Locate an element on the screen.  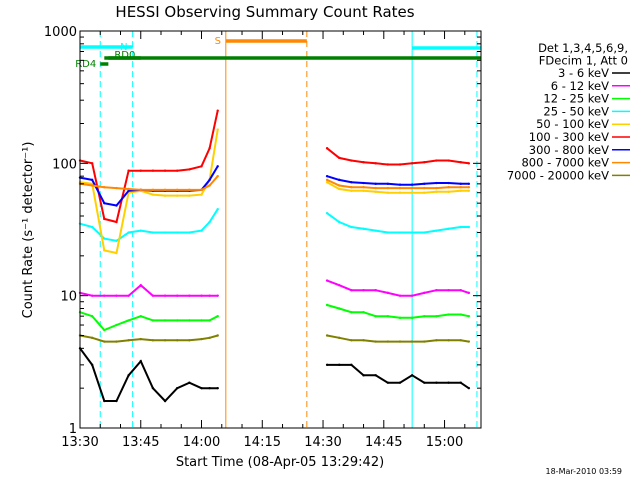
x-tick-label: 15:00 is located at coordinates (444, 442).